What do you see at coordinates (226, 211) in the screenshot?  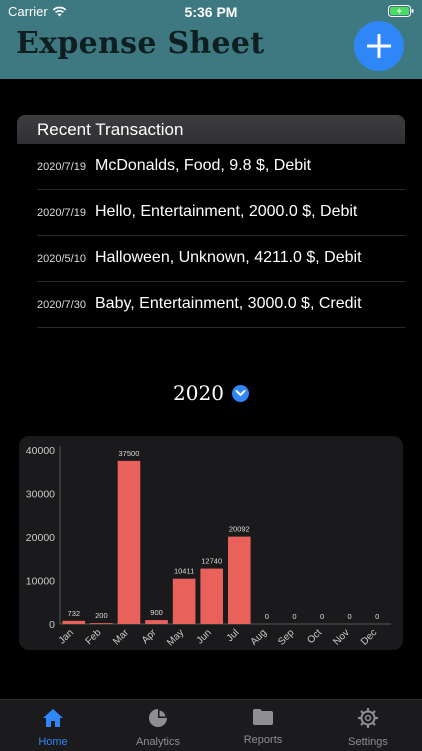 I see `transaction-description: Hello, Entertainment, 2000.0 $, Debit` at bounding box center [226, 211].